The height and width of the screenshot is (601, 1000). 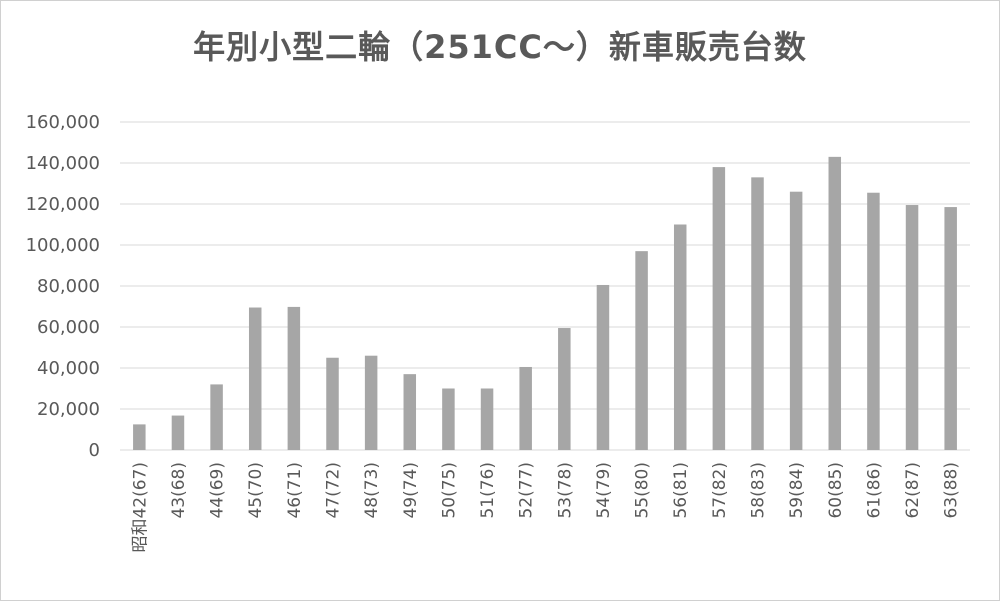 What do you see at coordinates (68, 327) in the screenshot?
I see `y-tick-label: 60,000` at bounding box center [68, 327].